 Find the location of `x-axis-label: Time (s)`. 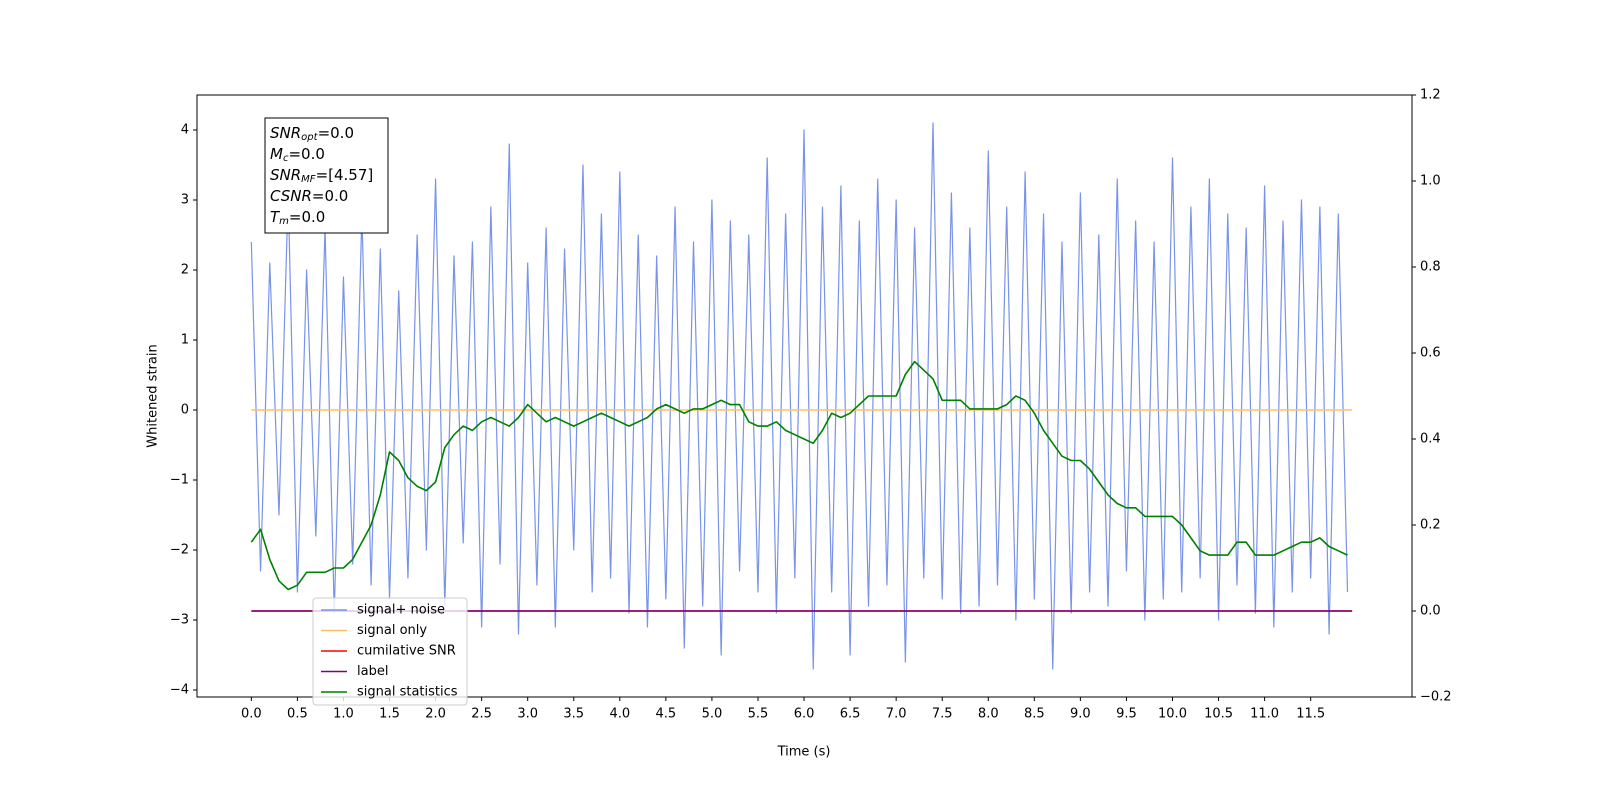

x-axis-label: Time (s) is located at coordinates (804, 752).